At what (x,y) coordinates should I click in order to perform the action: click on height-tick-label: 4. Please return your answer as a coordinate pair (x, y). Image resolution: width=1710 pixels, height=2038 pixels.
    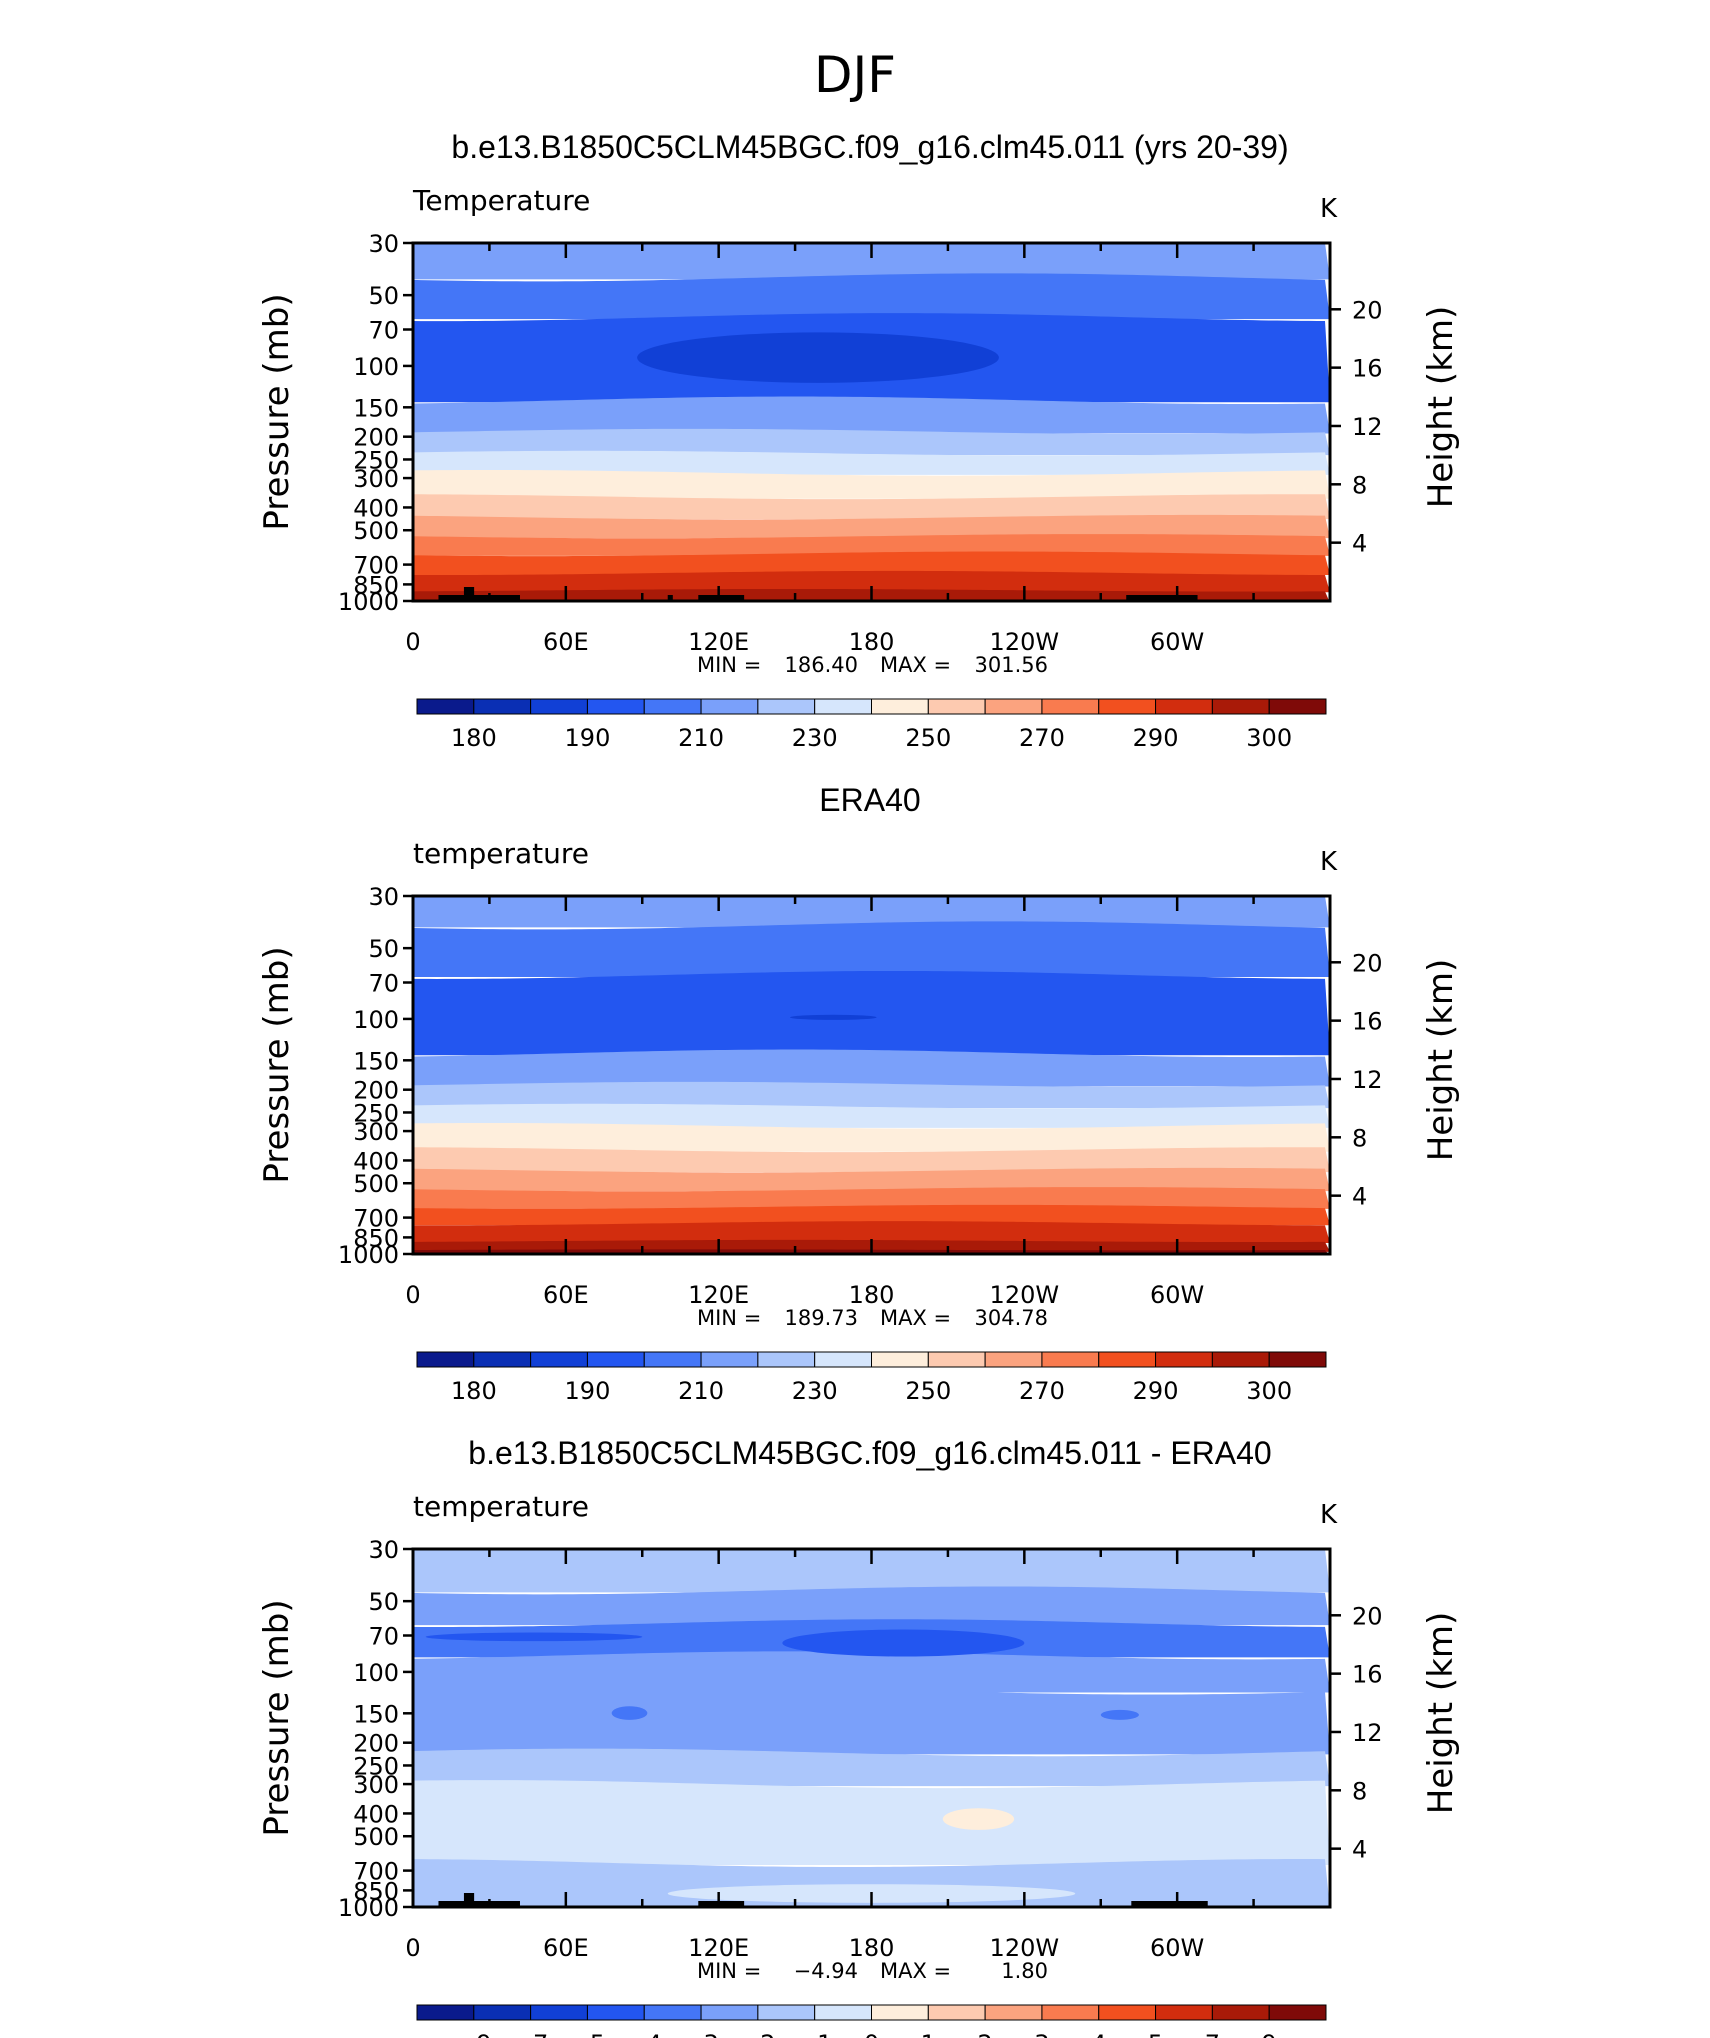
    Looking at the image, I should click on (1359, 544).